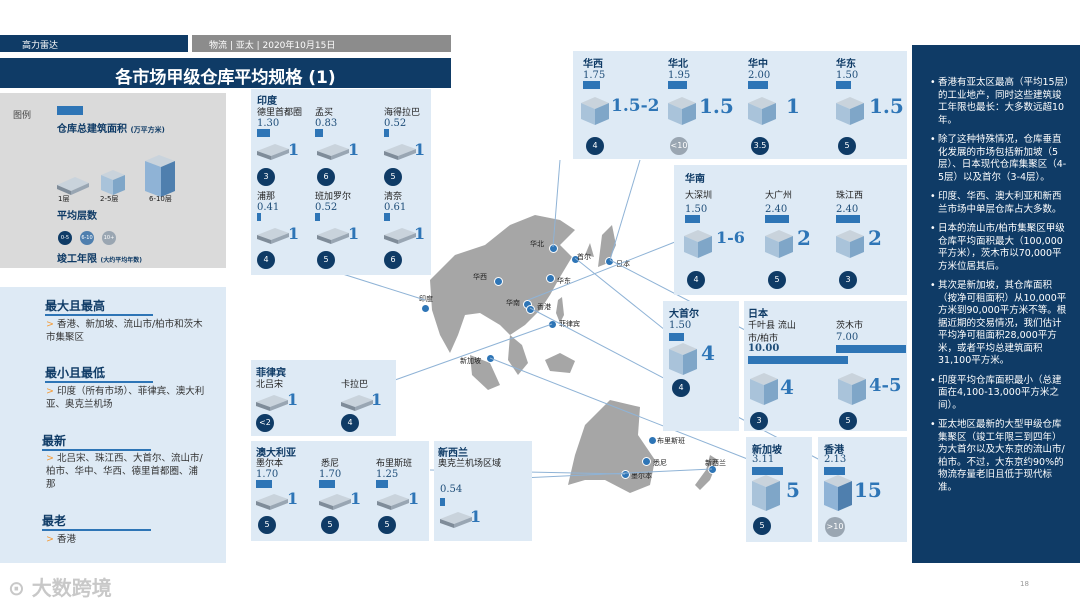 This screenshot has width=1080, height=607. Describe the element at coordinates (160, 199) in the screenshot. I see `floor-3-label: 6-10层` at that location.